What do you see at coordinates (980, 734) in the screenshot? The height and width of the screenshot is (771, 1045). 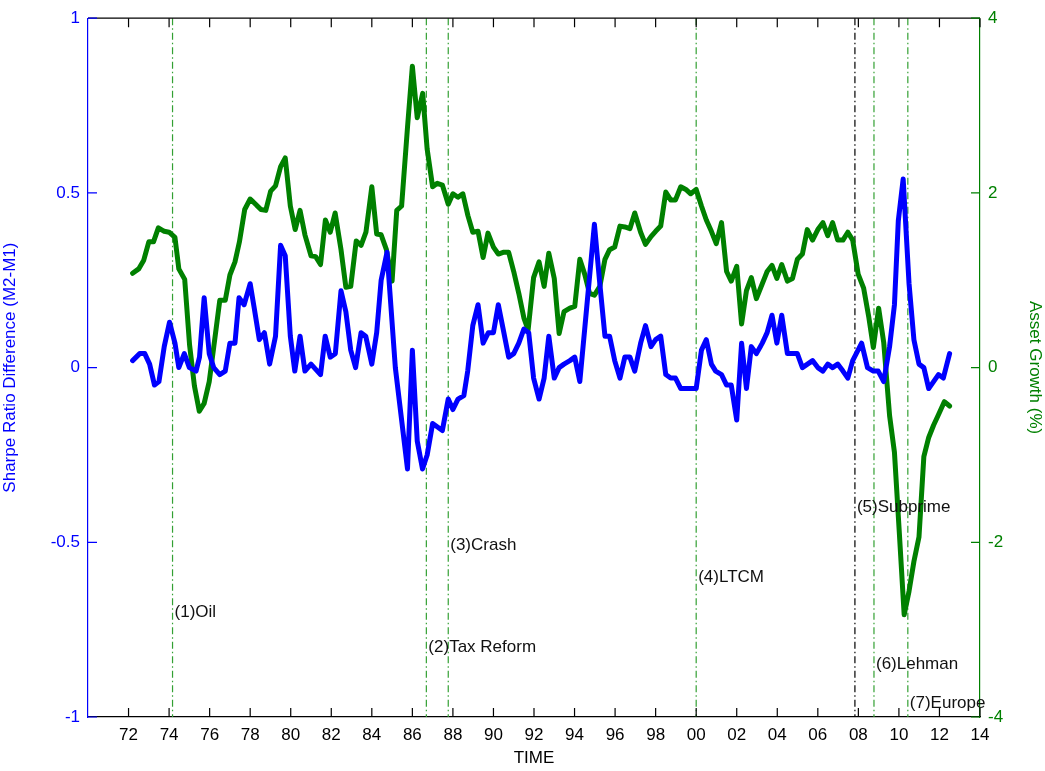 I see `x-tick-label: 14` at bounding box center [980, 734].